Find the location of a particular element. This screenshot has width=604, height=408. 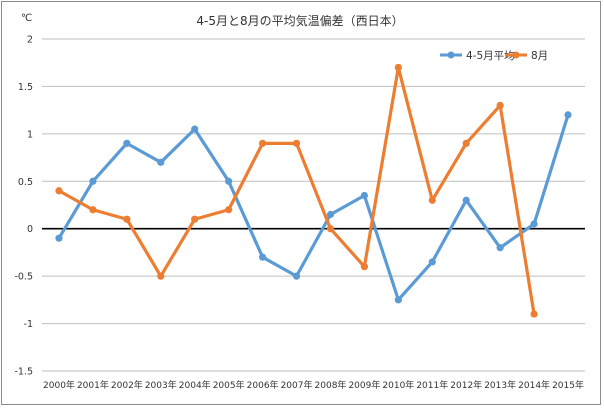

legend: 4-5月平均 8月 is located at coordinates (494, 56).